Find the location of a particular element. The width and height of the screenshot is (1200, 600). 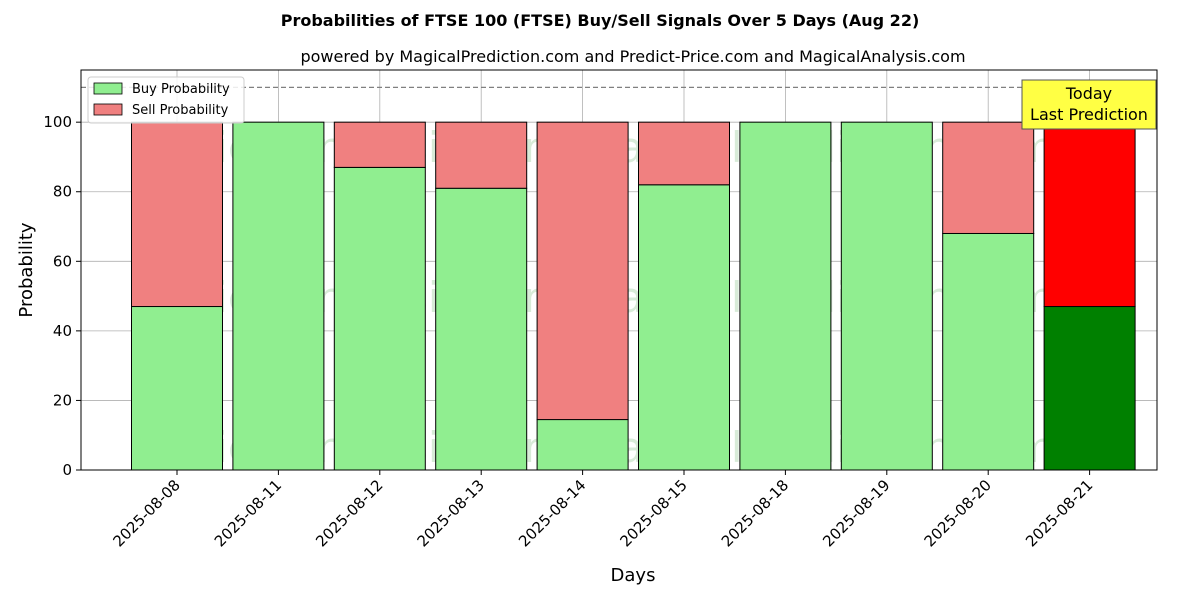

y-ticks: 0 20 40 60 80 100 is located at coordinates (62, 296).